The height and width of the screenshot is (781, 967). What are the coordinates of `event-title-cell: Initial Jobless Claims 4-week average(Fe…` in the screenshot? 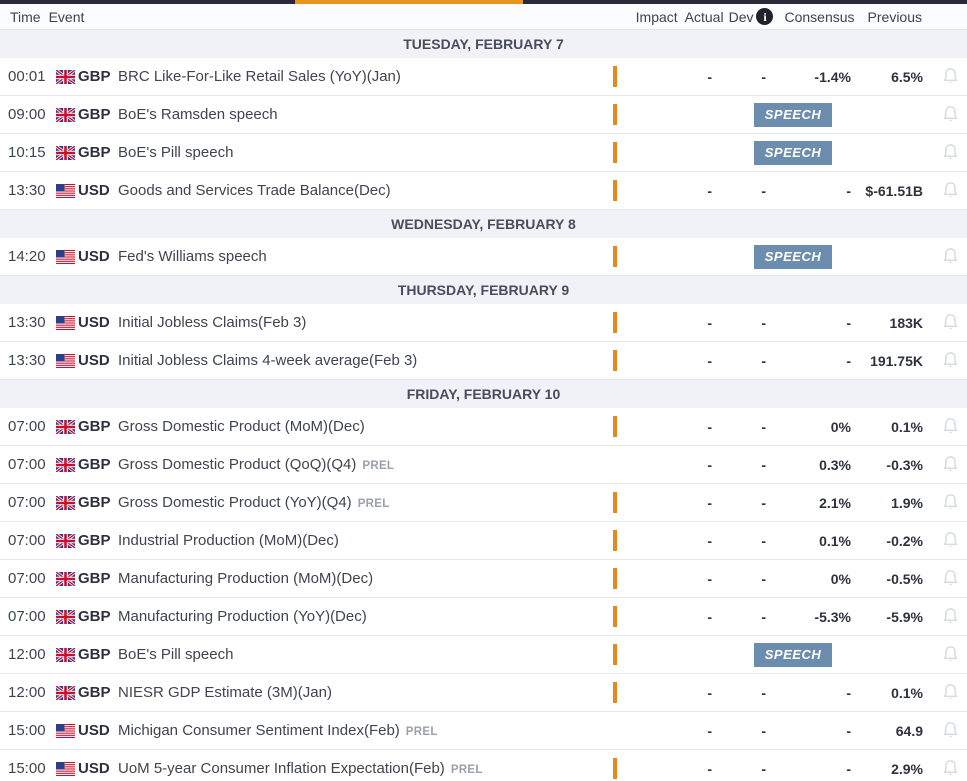 It's located at (365, 360).